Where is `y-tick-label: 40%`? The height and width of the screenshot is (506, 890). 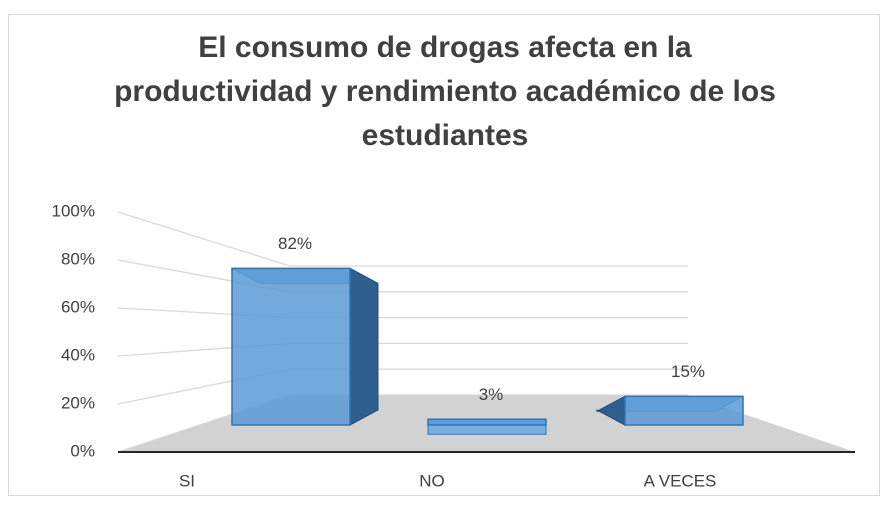
y-tick-label: 40% is located at coordinates (78, 354).